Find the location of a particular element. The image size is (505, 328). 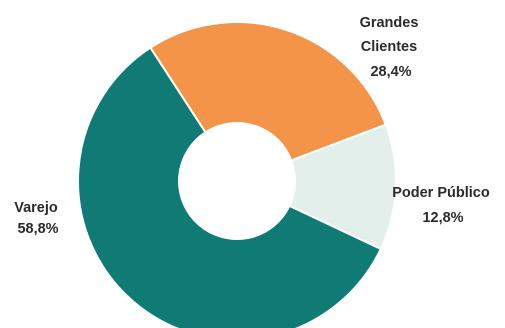

slice-label-poder-publico: Poder Público 12,8% is located at coordinates (443, 205).